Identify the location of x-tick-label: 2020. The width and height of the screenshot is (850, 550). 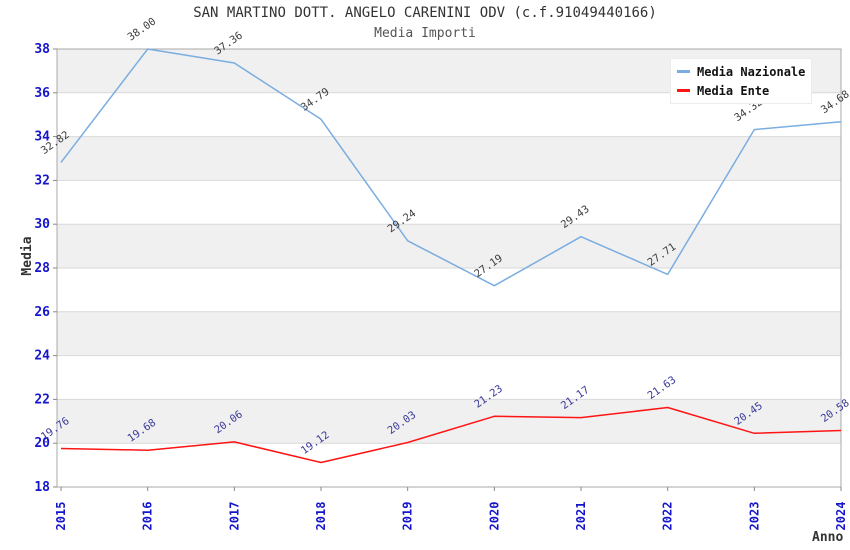
(494, 516).